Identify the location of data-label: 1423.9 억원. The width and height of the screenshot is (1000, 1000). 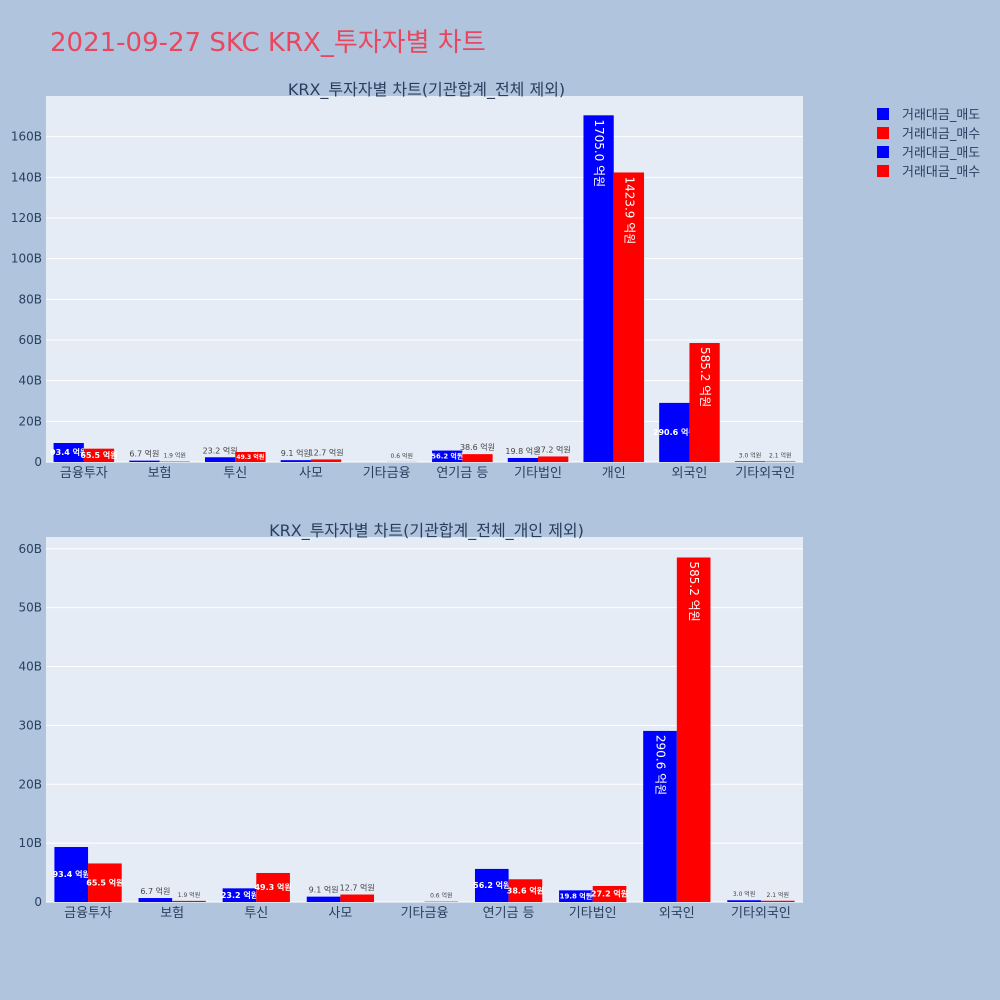
(629, 210).